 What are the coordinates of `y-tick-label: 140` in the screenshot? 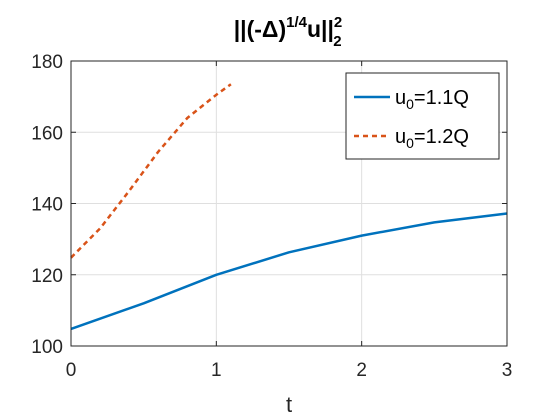 It's located at (47, 205).